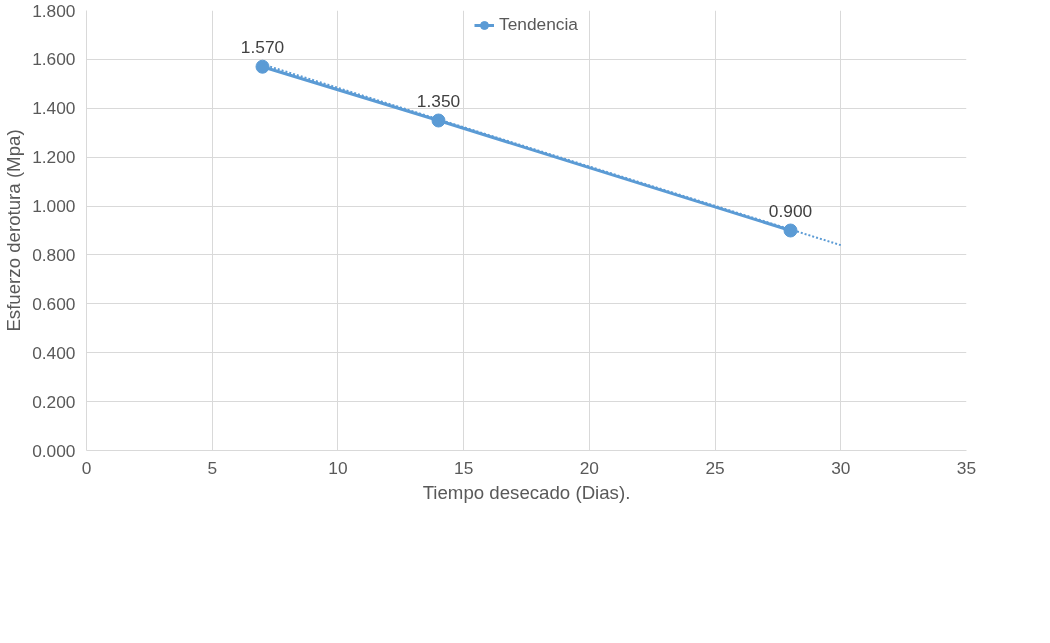 The height and width of the screenshot is (643, 1050). What do you see at coordinates (841, 467) in the screenshot?
I see `x-tick-label: 30` at bounding box center [841, 467].